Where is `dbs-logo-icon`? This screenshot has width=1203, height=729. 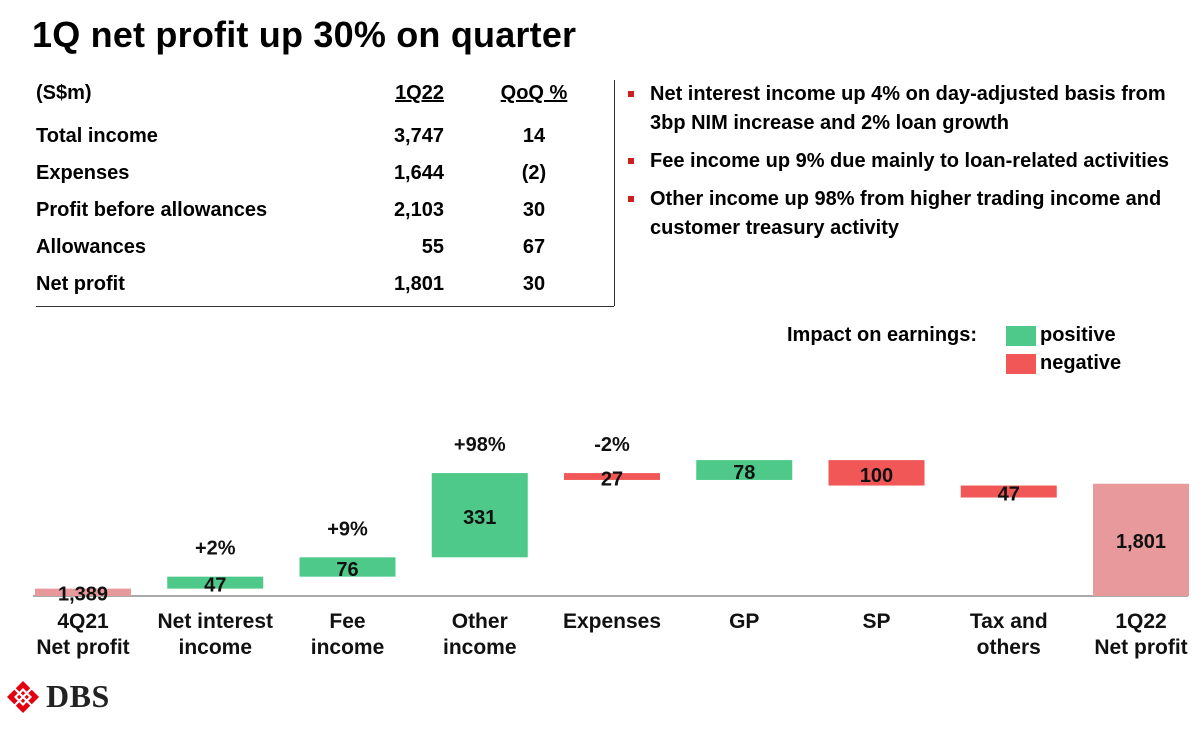
dbs-logo-icon is located at coordinates (23, 697).